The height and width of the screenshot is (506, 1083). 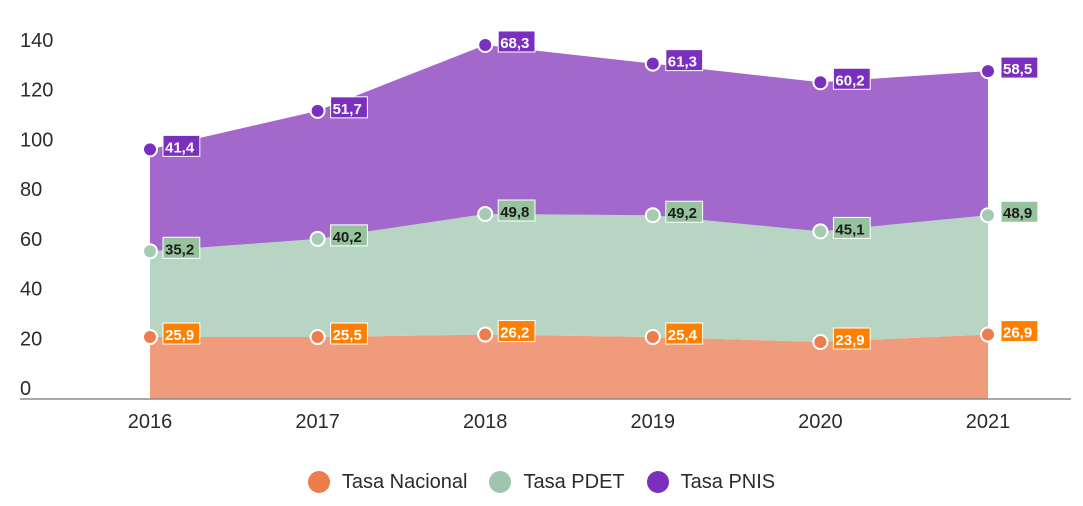 I want to click on data-label: 51,7, so click(x=347, y=109).